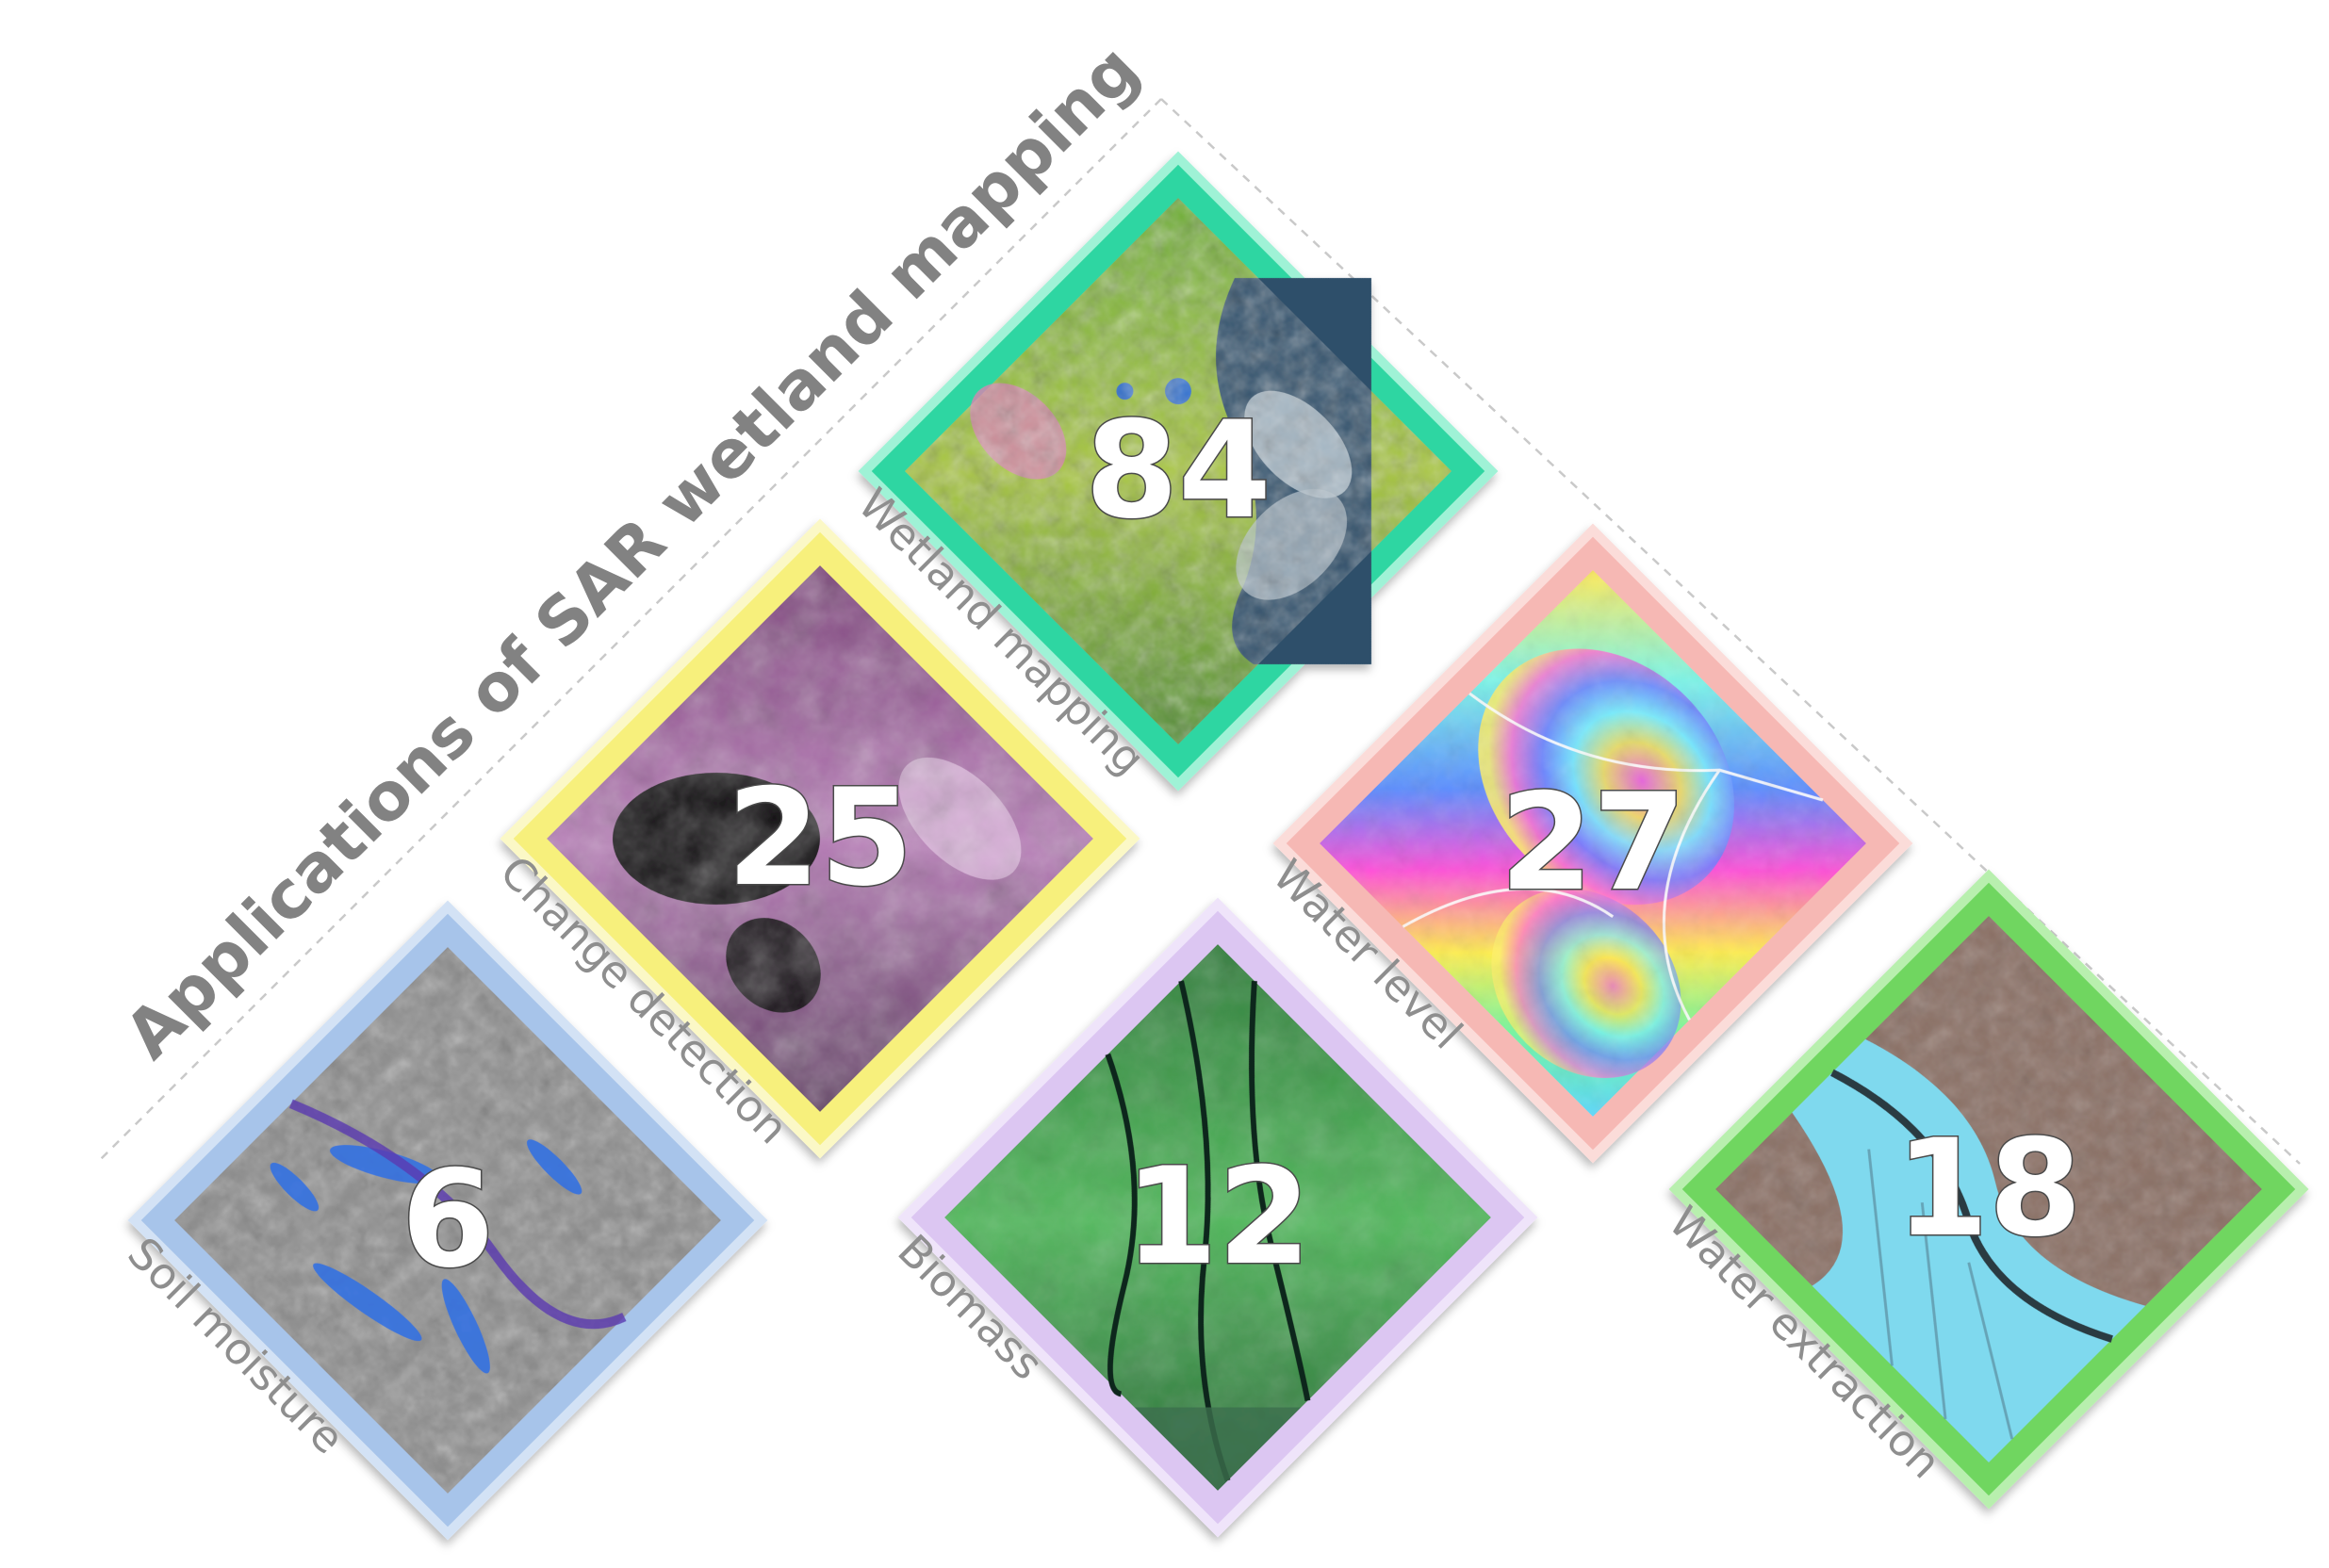 This screenshot has width=2329, height=1568. I want to click on tile-soil-moisture: 6, so click(447, 1221).